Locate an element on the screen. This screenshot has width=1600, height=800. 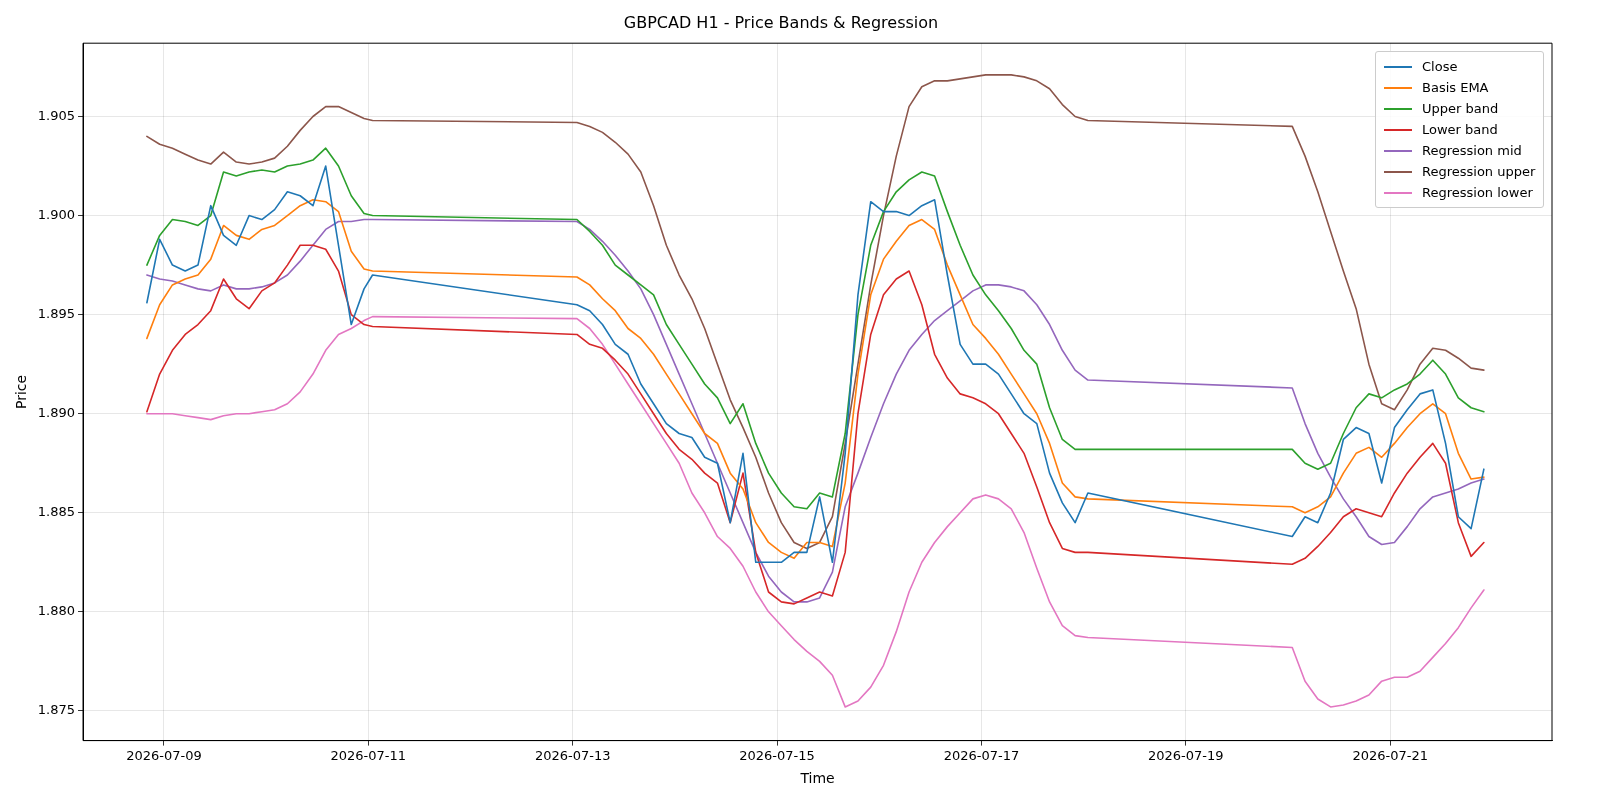
x-tick-label: 2026-07-09 is located at coordinates (164, 755).